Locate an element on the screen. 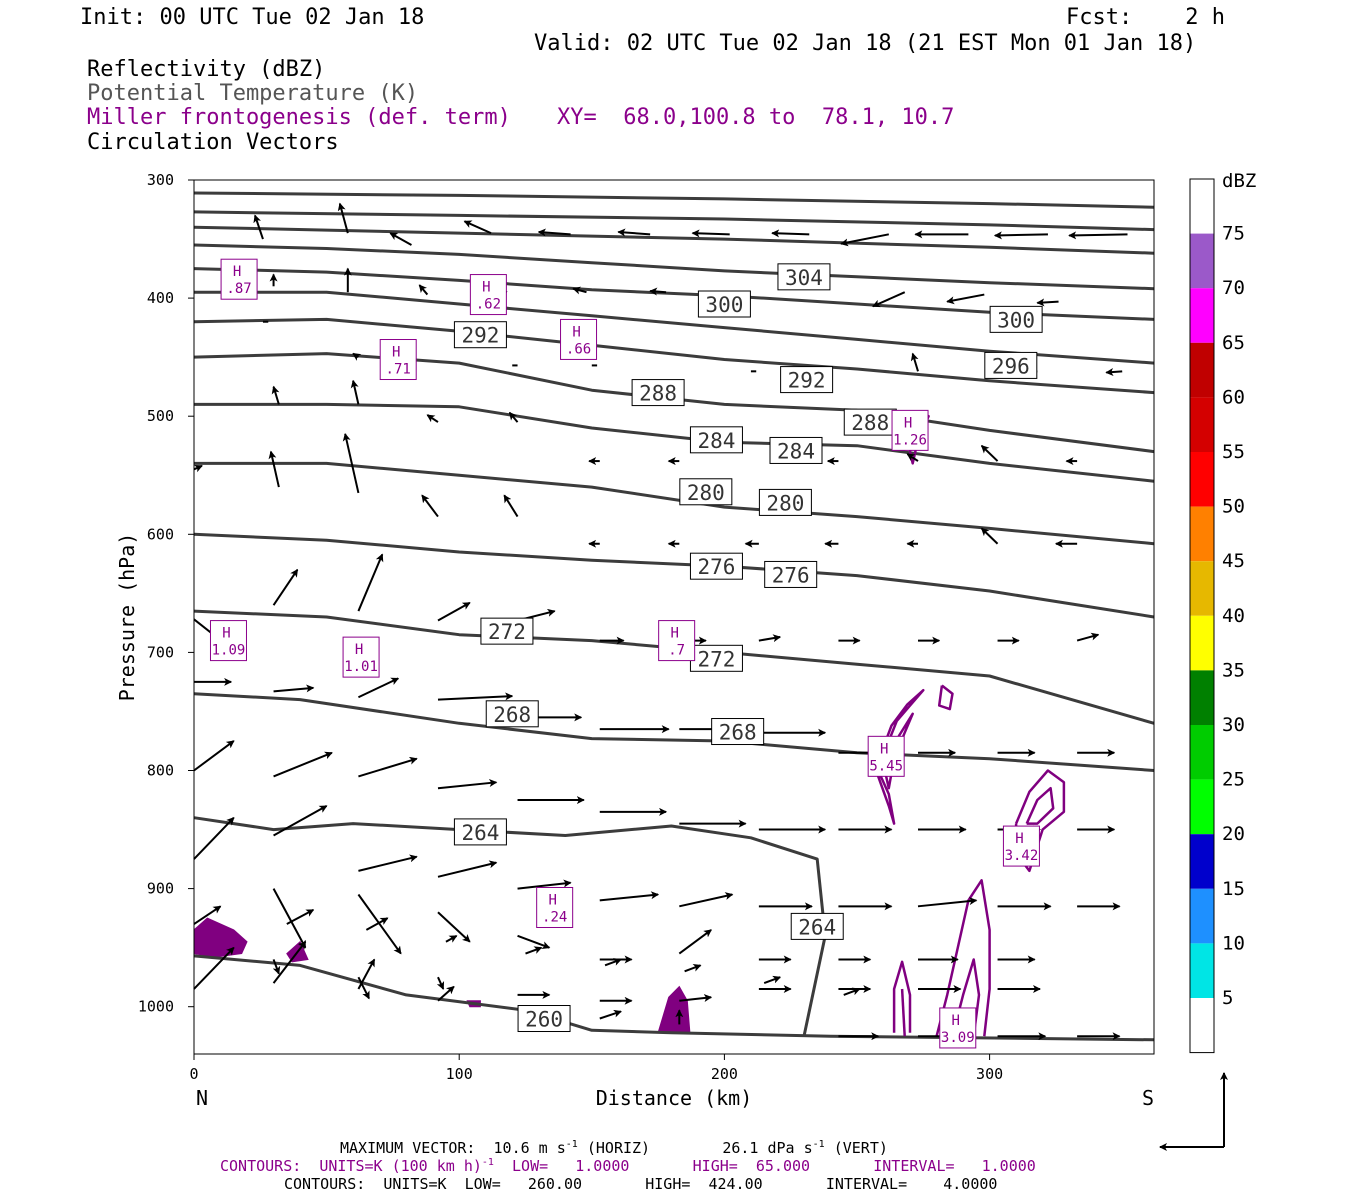  frontogenesis-max-value: 3.42 is located at coordinates (1022, 856).